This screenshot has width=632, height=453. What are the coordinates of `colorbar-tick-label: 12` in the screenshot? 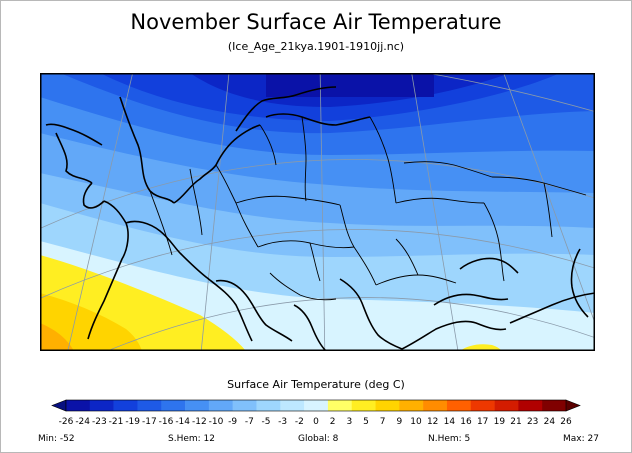 It's located at (432, 422).